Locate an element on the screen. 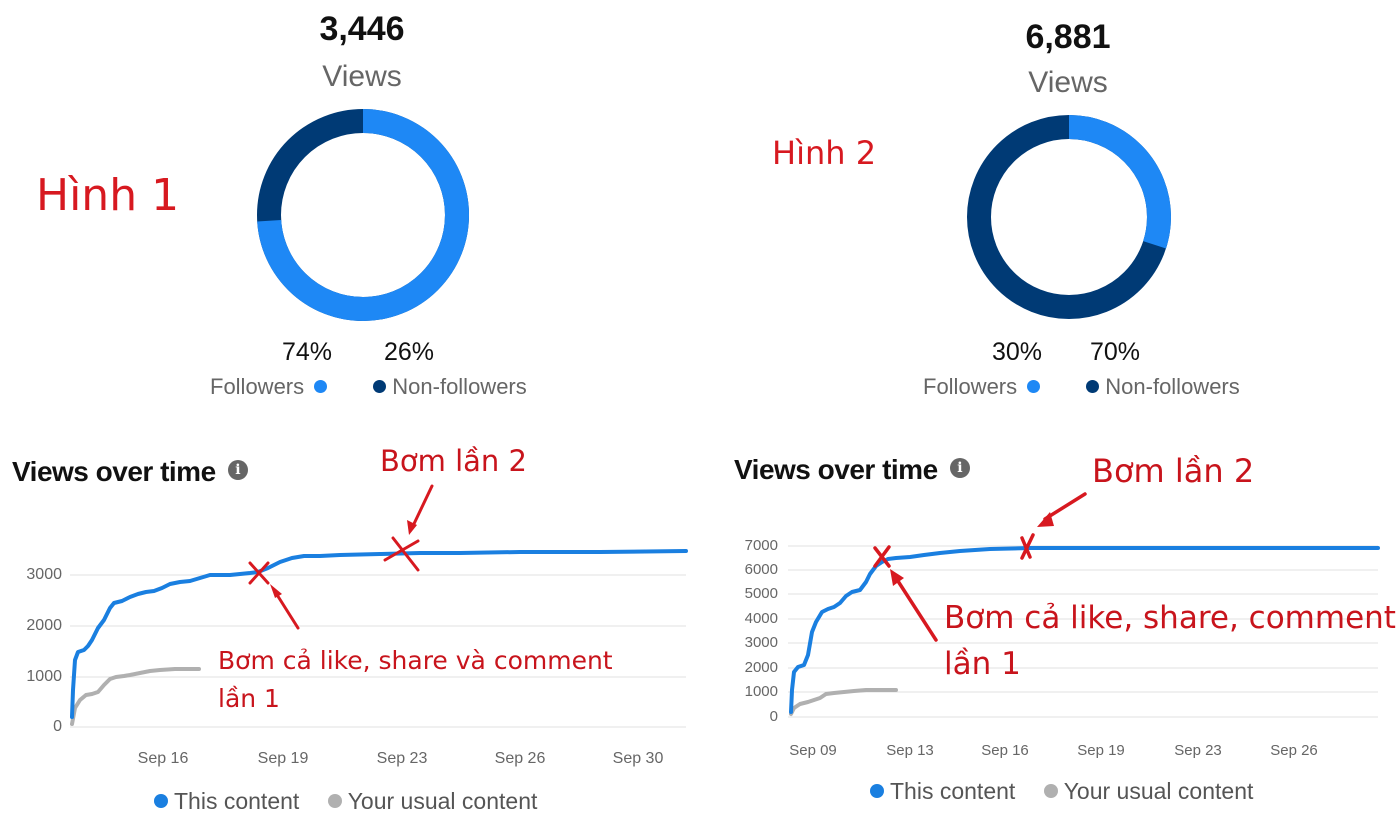  x-tick: Sep 13 is located at coordinates (910, 750).